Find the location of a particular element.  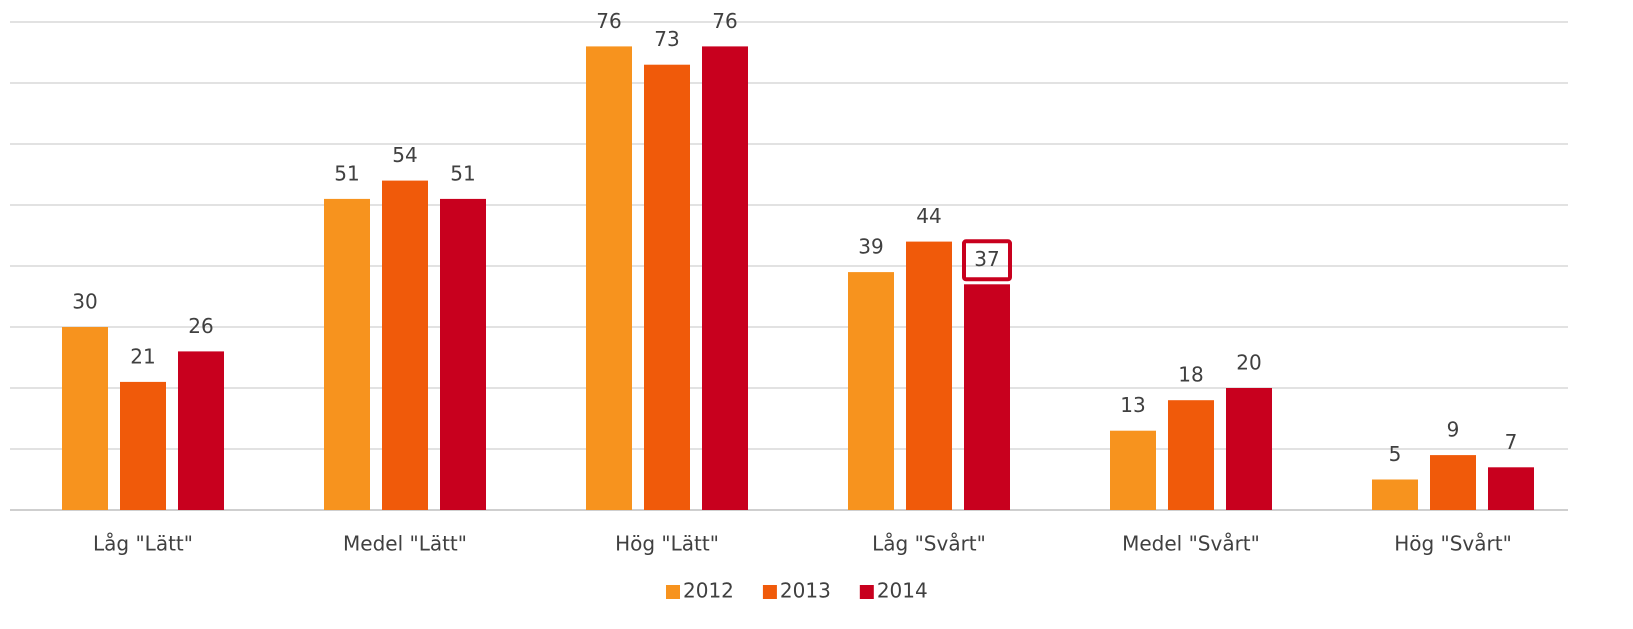

x-tick-label: Medel "Lätt" is located at coordinates (405, 544).